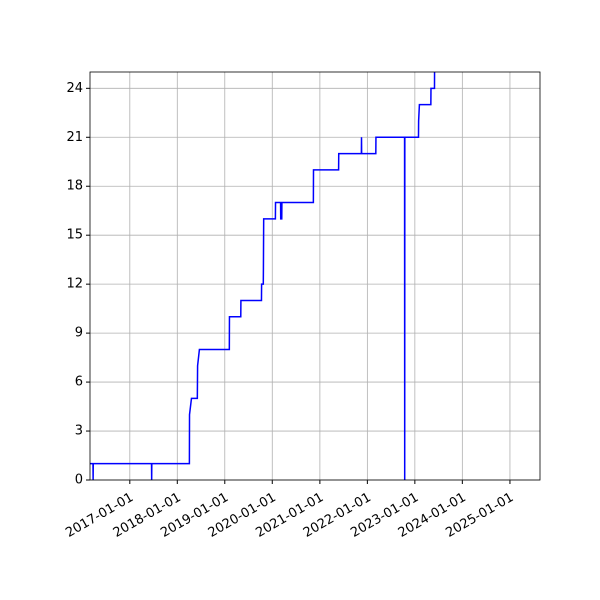  Describe the element at coordinates (74, 235) in the screenshot. I see `y-tick-label: 15` at that location.